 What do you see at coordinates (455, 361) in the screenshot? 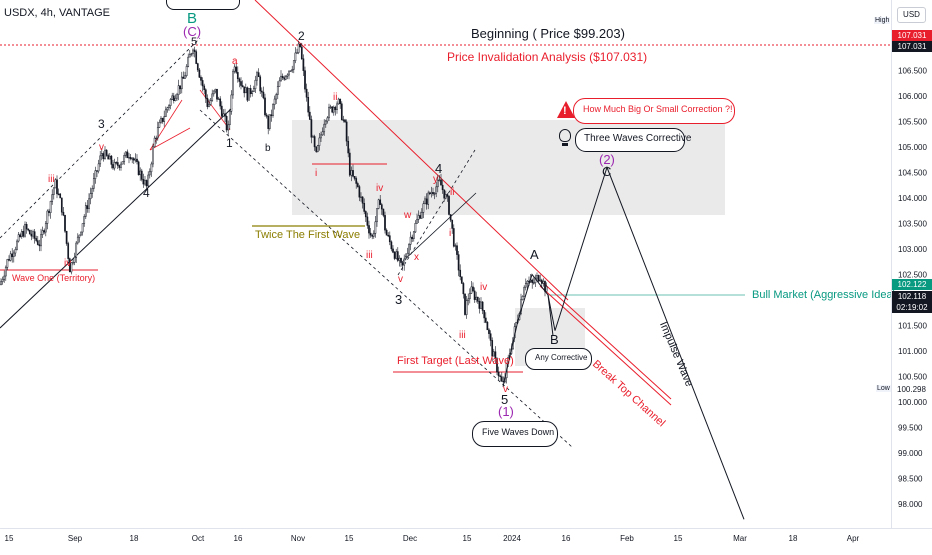
I see `first-target-label: First Target (Last Wave)` at bounding box center [455, 361].